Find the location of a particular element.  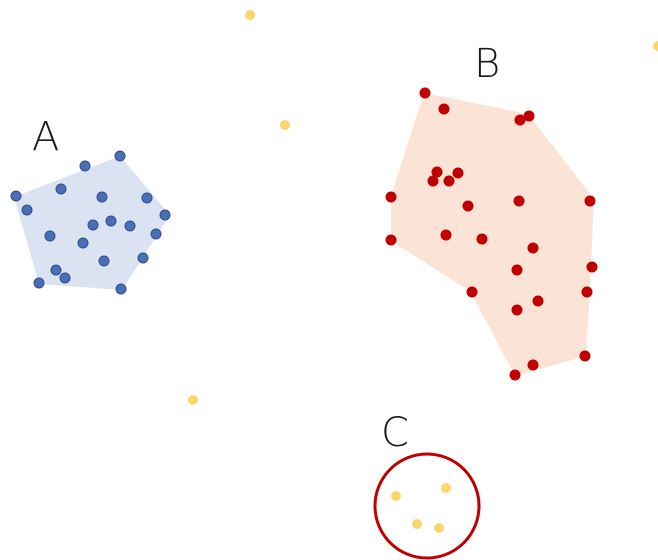

cluster-a-points is located at coordinates (90, 222).